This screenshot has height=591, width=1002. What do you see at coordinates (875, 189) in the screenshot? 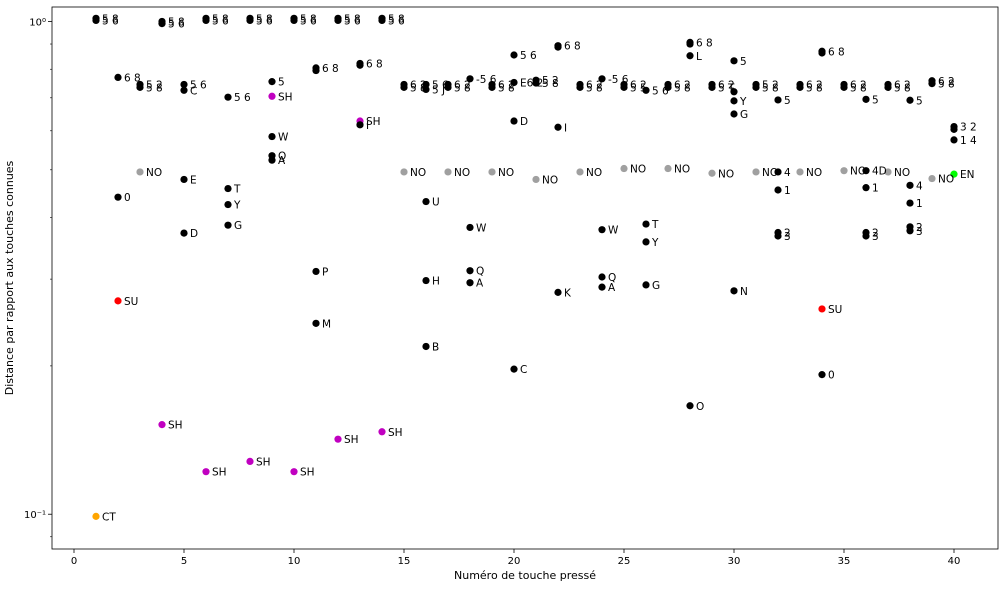
I see `data-point-label: 1` at bounding box center [875, 189].